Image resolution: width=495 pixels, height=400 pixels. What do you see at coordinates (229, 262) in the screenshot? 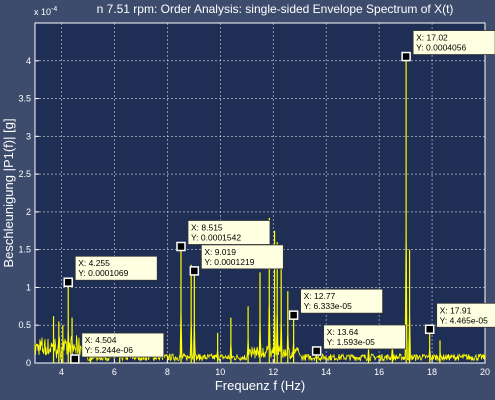
I see `data-tip-y-label: Y: 0.0001219` at bounding box center [229, 262].